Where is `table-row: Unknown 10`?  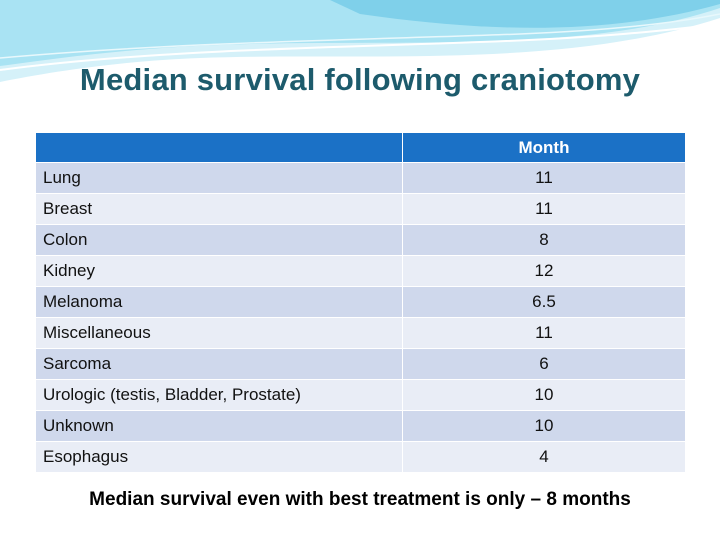
table-row: Unknown 10 is located at coordinates (360, 426).